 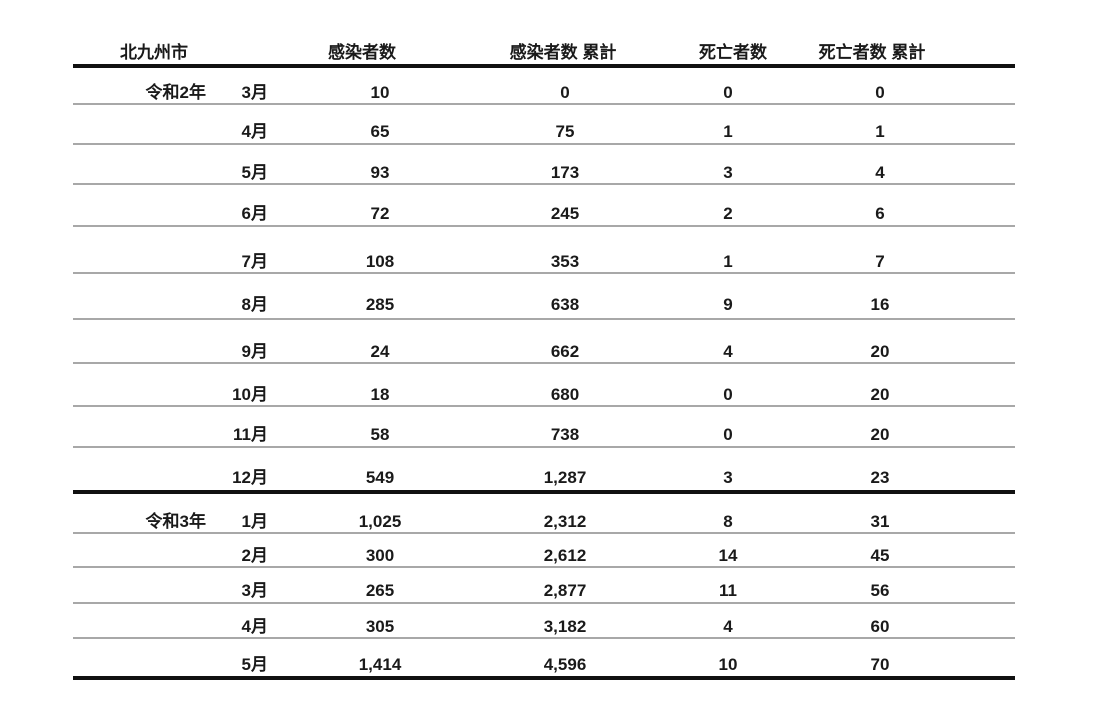 What do you see at coordinates (380, 434) in the screenshot?
I see `cases-cell: 58` at bounding box center [380, 434].